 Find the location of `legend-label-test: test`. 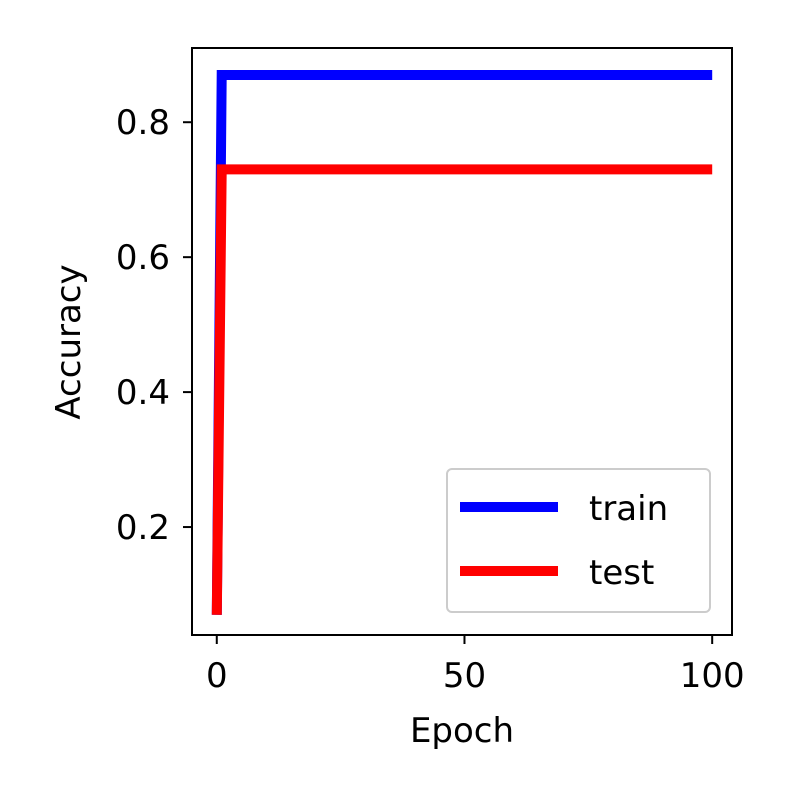

legend-label-test: test is located at coordinates (621, 573).